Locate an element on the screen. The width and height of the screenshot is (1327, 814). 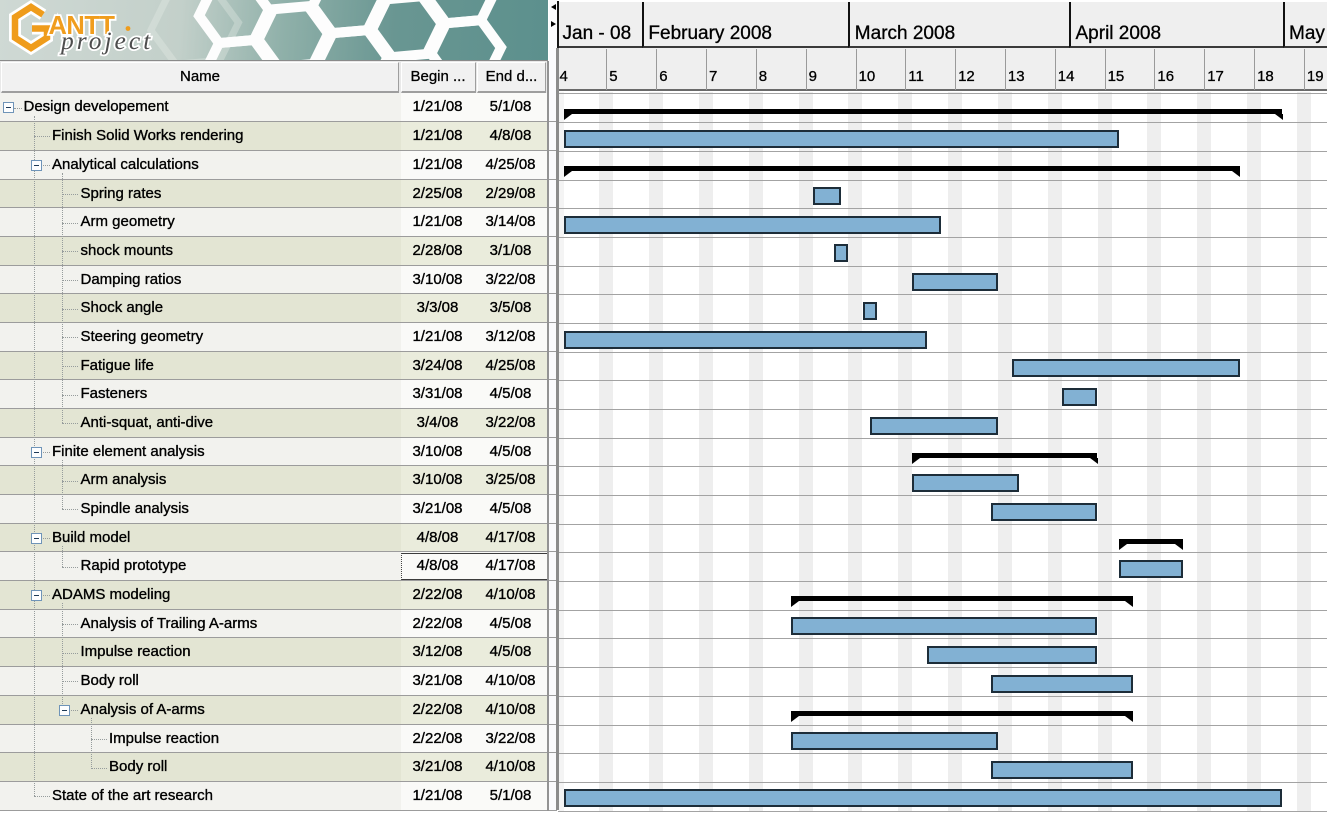
svg-text: project is located at coordinates (106, 40).